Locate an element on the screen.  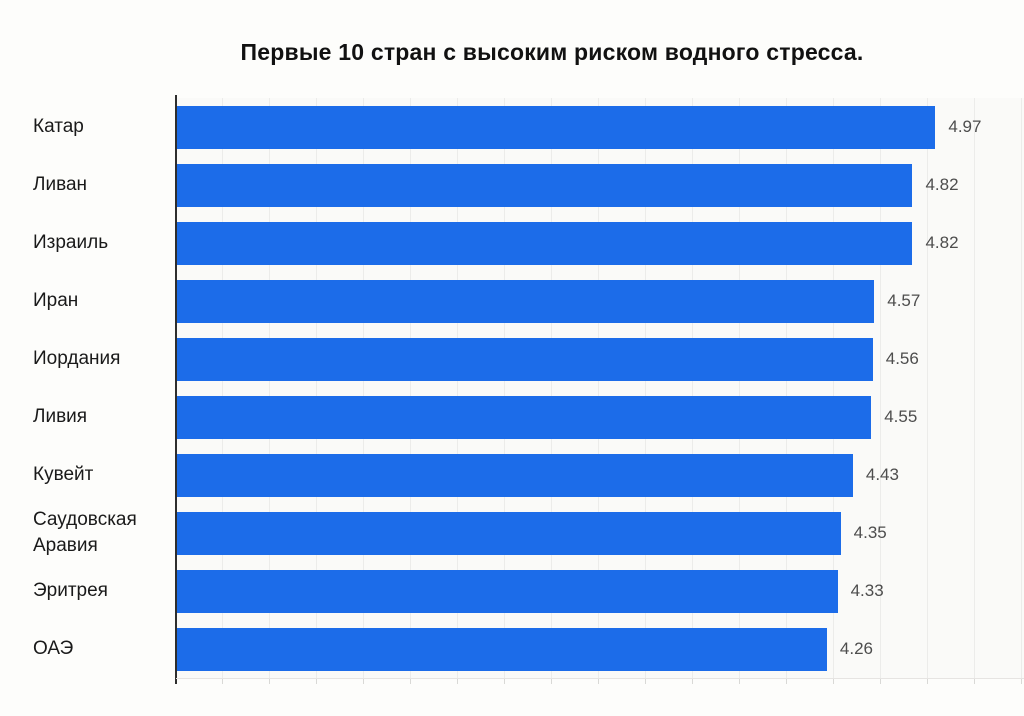
category-label: Кувейт is located at coordinates (63, 475).